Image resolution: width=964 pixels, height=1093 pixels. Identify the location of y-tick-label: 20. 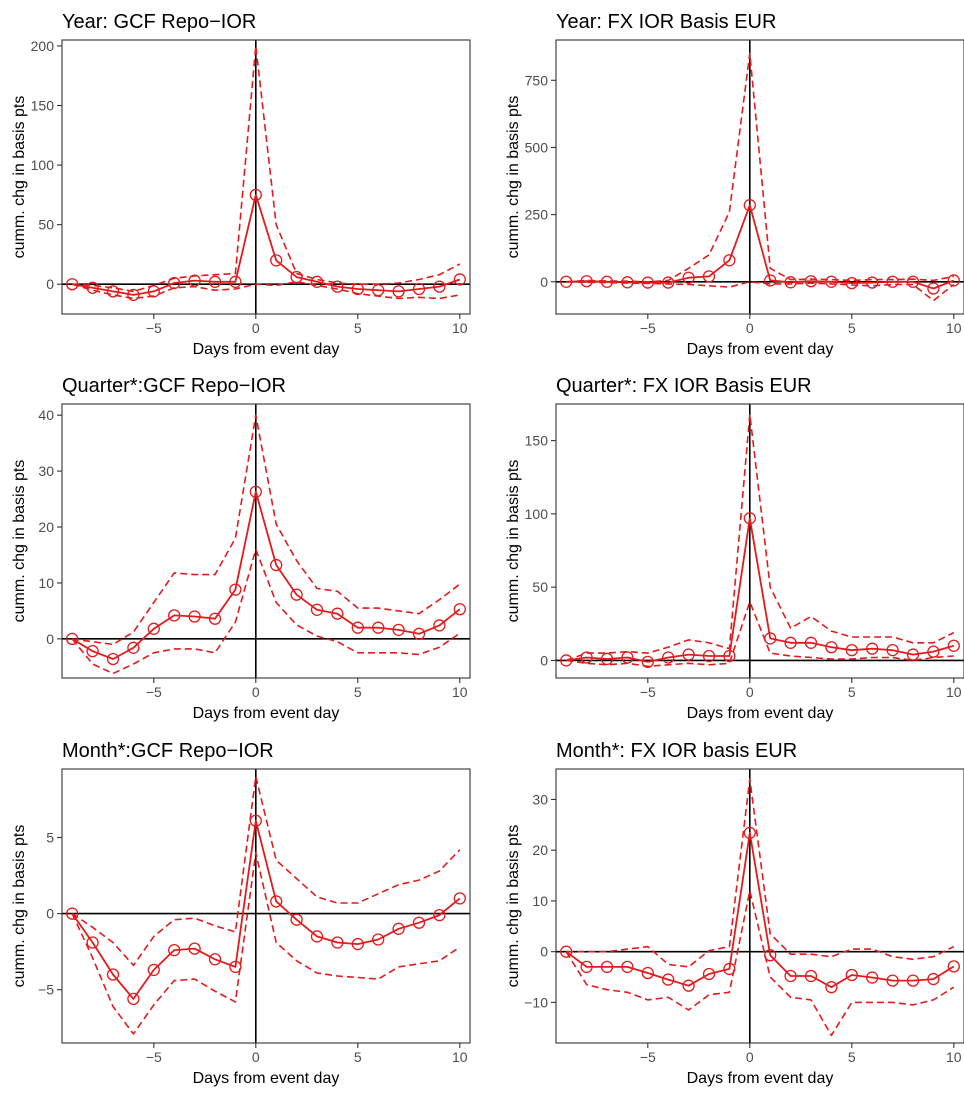
(46, 527).